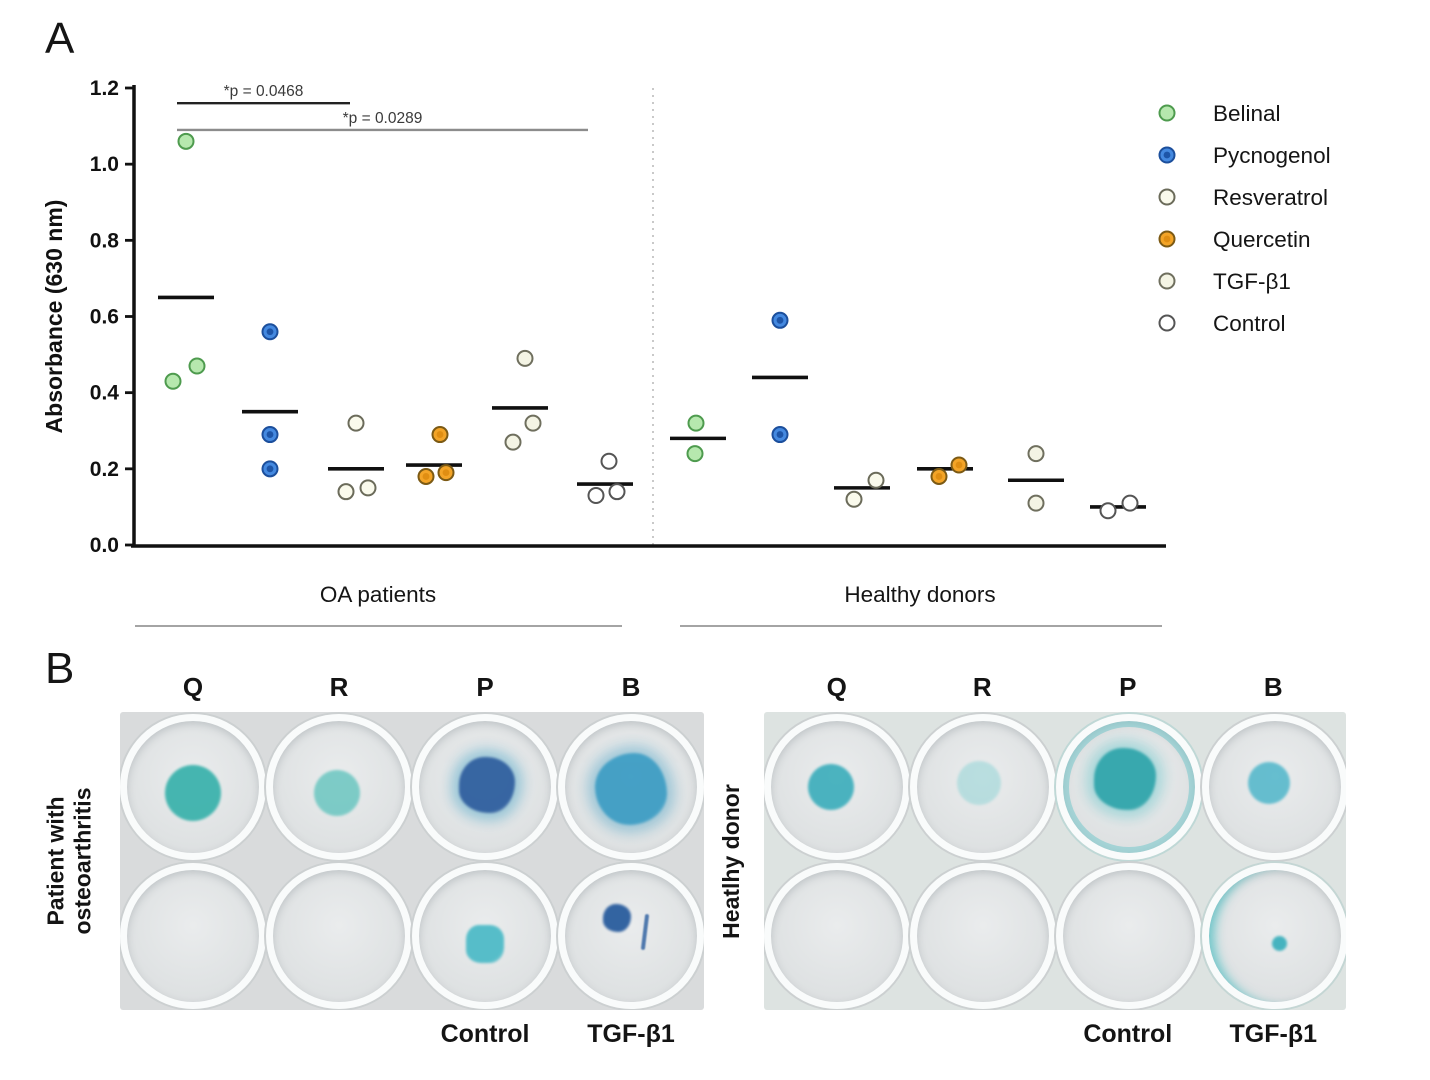 This screenshot has width=1430, height=1080. What do you see at coordinates (104, 164) in the screenshot?
I see `y-tick-label: 1.0` at bounding box center [104, 164].